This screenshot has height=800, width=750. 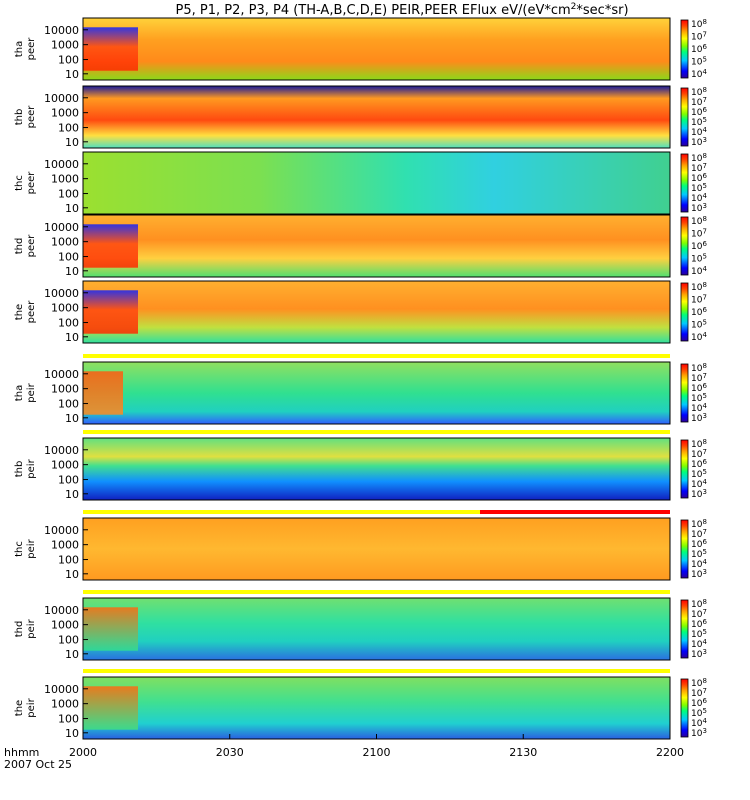 I want to click on x-time-label: hhmm, so click(x=21, y=752).